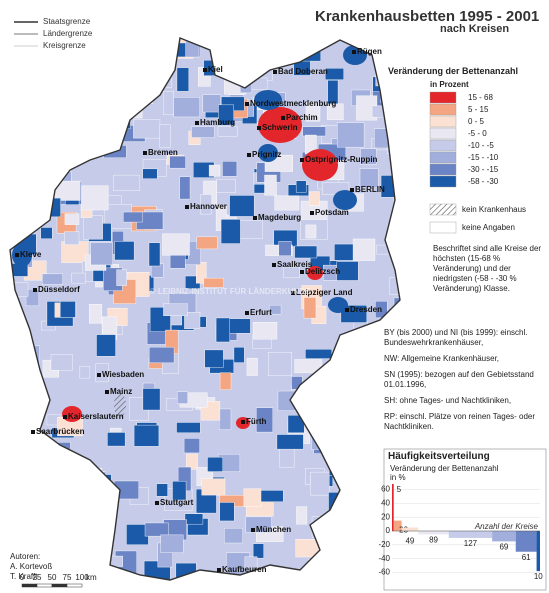 Image resolution: width=549 pixels, height=593 pixels. Describe the element at coordinates (366, 309) in the screenshot. I see `city-label: Dresden` at that location.